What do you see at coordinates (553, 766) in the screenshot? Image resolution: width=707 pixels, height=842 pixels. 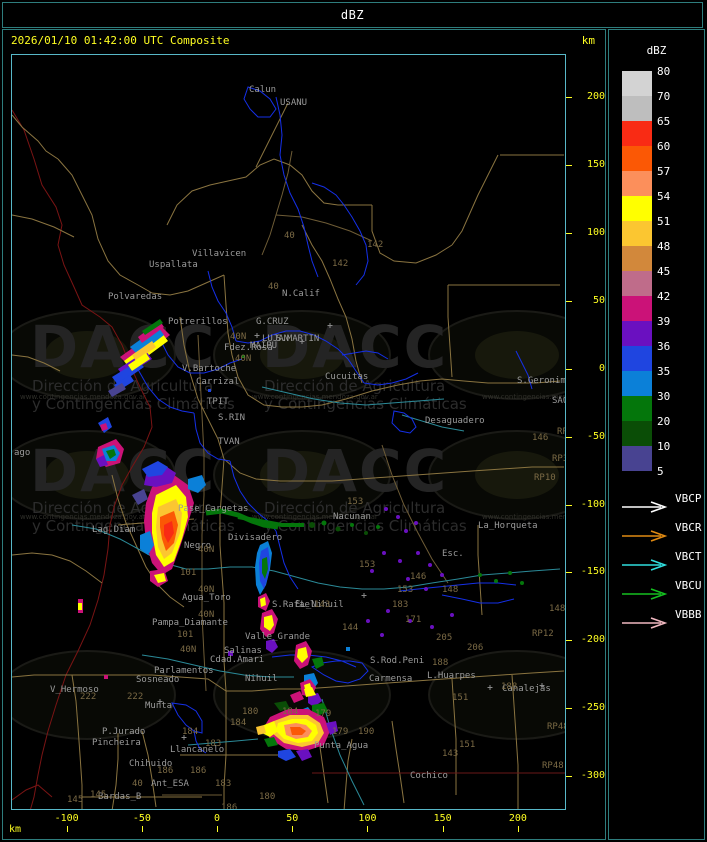 I see `road-label: RP48` at bounding box center [553, 766].